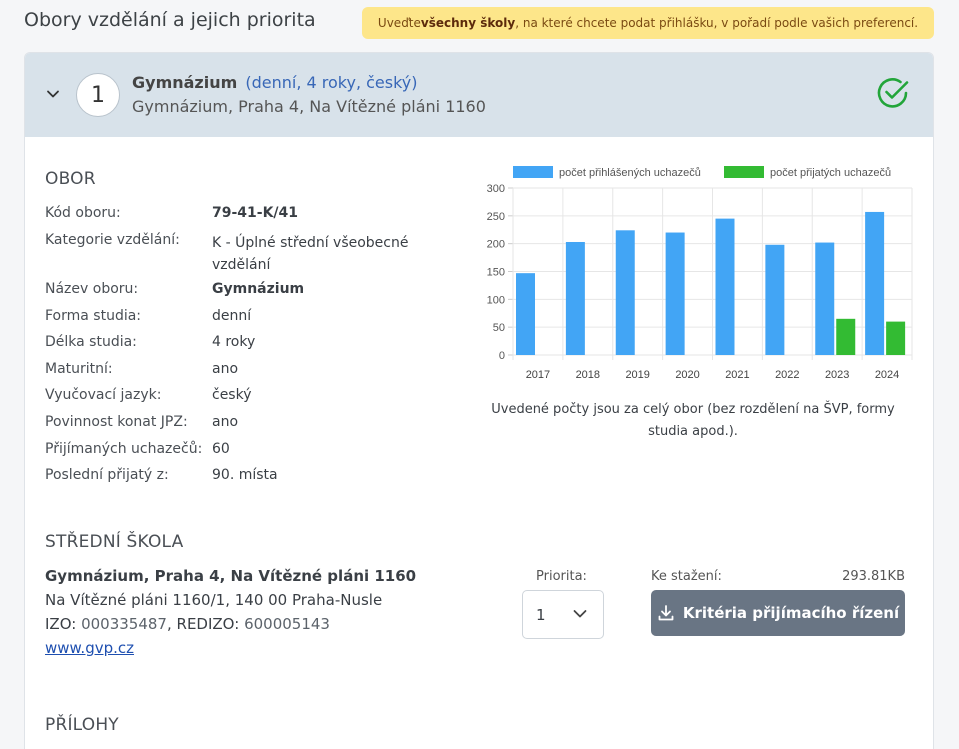 Image resolution: width=959 pixels, height=749 pixels. Describe the element at coordinates (837, 375) in the screenshot. I see `x-tick-label: 2023` at that location.